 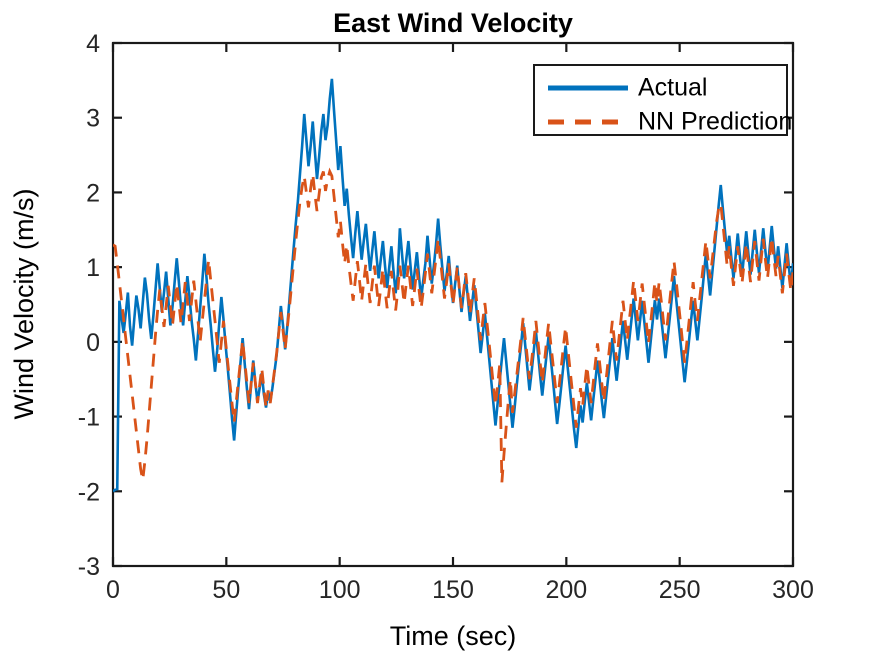 What do you see at coordinates (715, 122) in the screenshot?
I see `legend-label-nn-prediction: NN Prediction` at bounding box center [715, 122].